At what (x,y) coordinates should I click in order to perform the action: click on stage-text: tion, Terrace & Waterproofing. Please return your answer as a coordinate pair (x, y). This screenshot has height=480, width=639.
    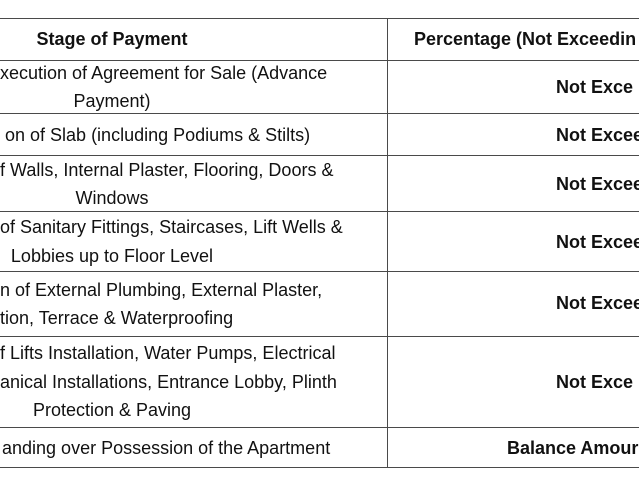
    Looking at the image, I should click on (117, 318).